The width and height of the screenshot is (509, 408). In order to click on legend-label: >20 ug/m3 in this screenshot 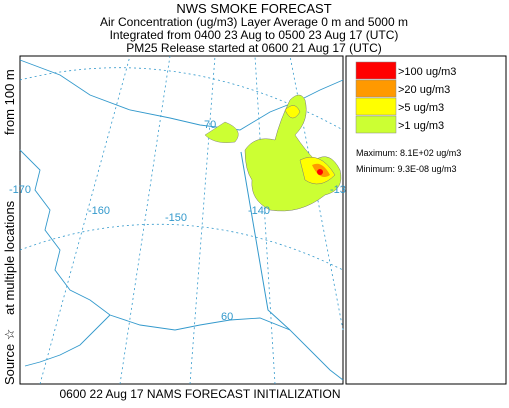, I will do `click(424, 90)`.